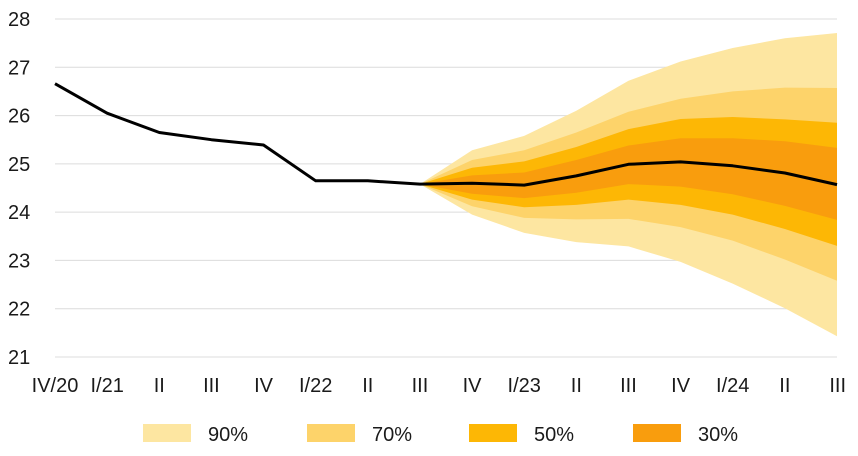 This screenshot has width=858, height=456. Describe the element at coordinates (19, 117) in the screenshot. I see `y-tick-label: 26` at that location.